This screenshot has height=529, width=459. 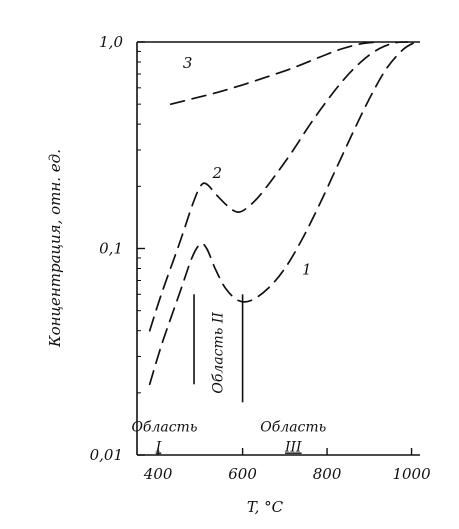 I want to click on series-label-1: 1, so click(x=307, y=269).